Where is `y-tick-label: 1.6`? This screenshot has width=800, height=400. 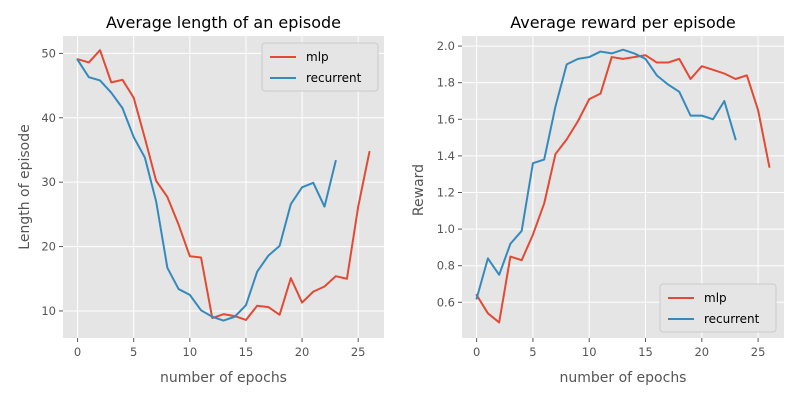 y-tick-label: 1.6 is located at coordinates (446, 119).